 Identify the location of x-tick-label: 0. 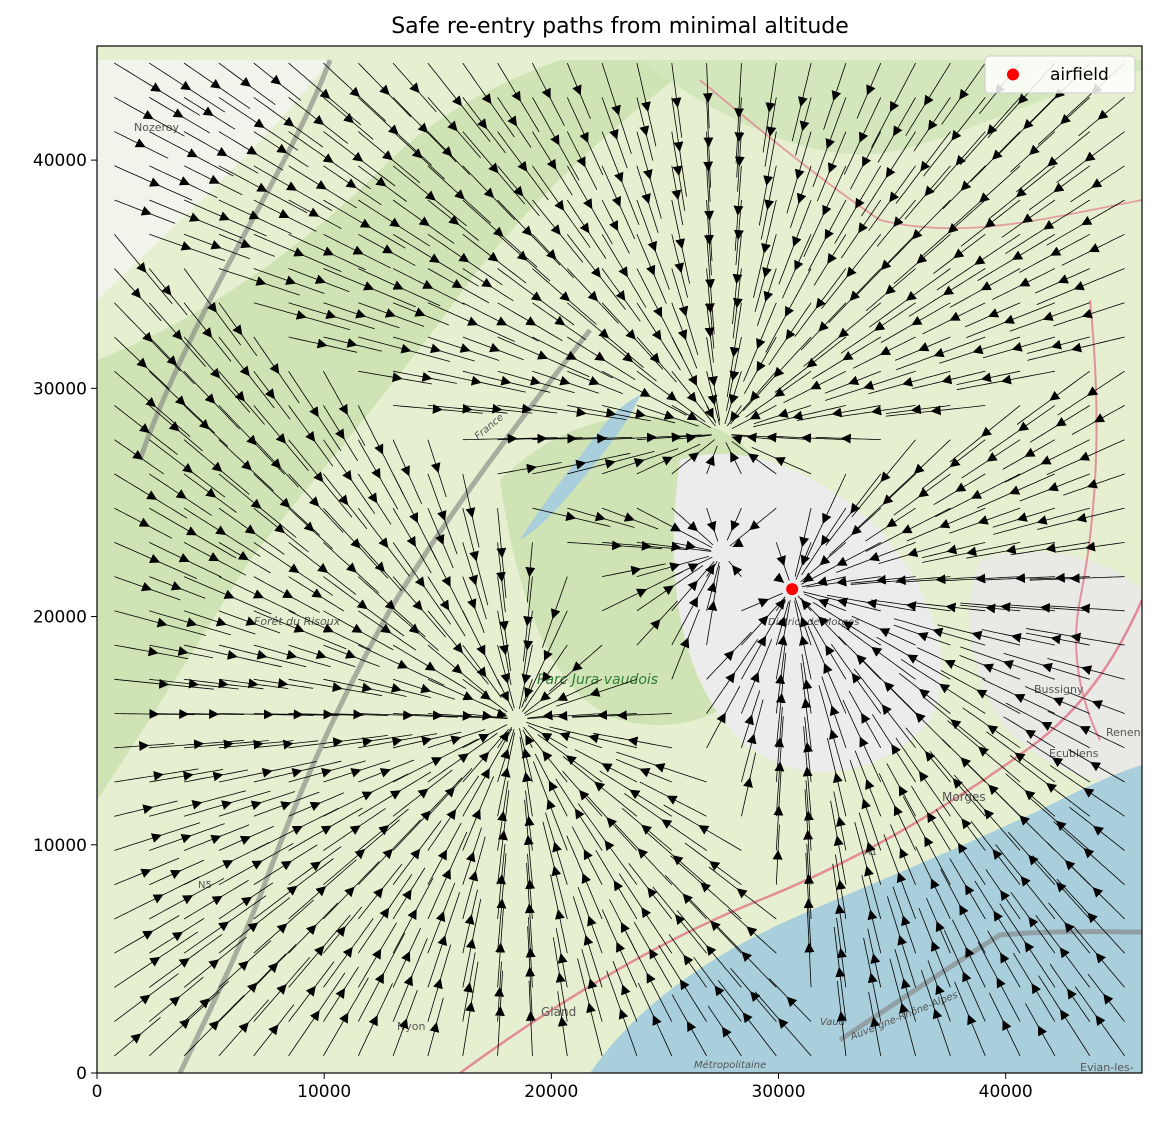
(97, 1092).